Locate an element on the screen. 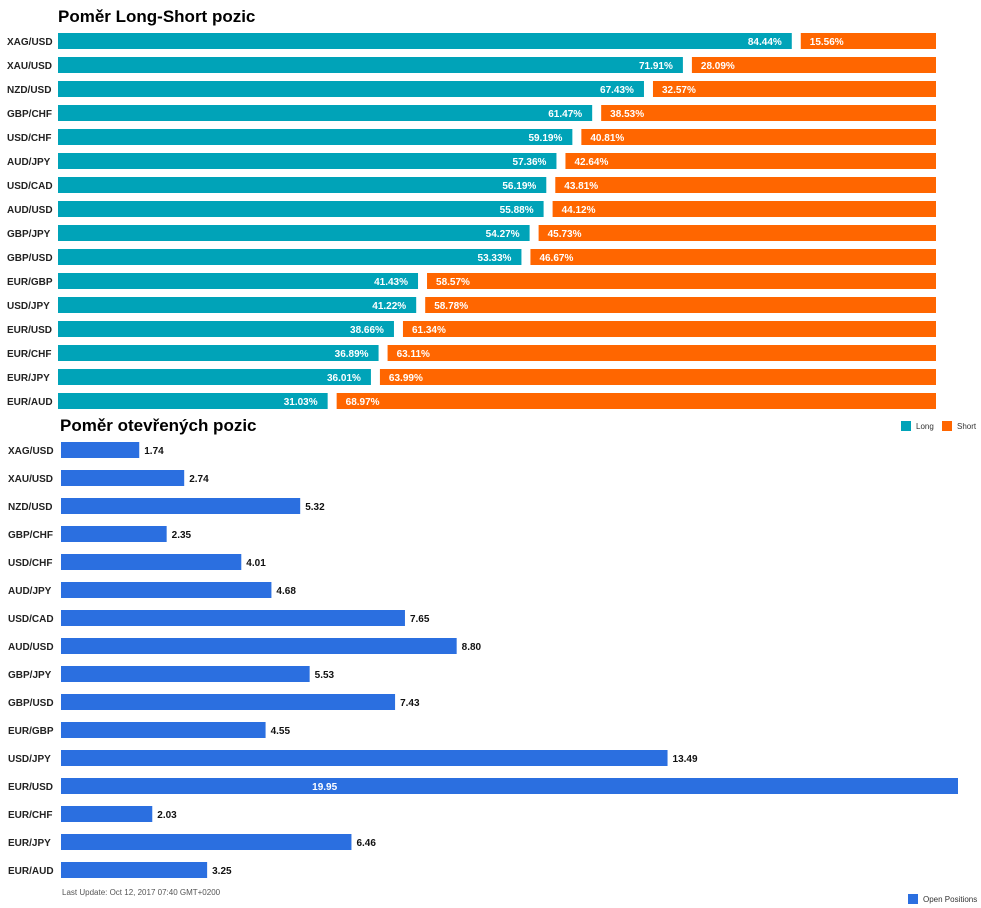 The height and width of the screenshot is (908, 981). value-label-gbp-usd: 7.43 is located at coordinates (410, 703).